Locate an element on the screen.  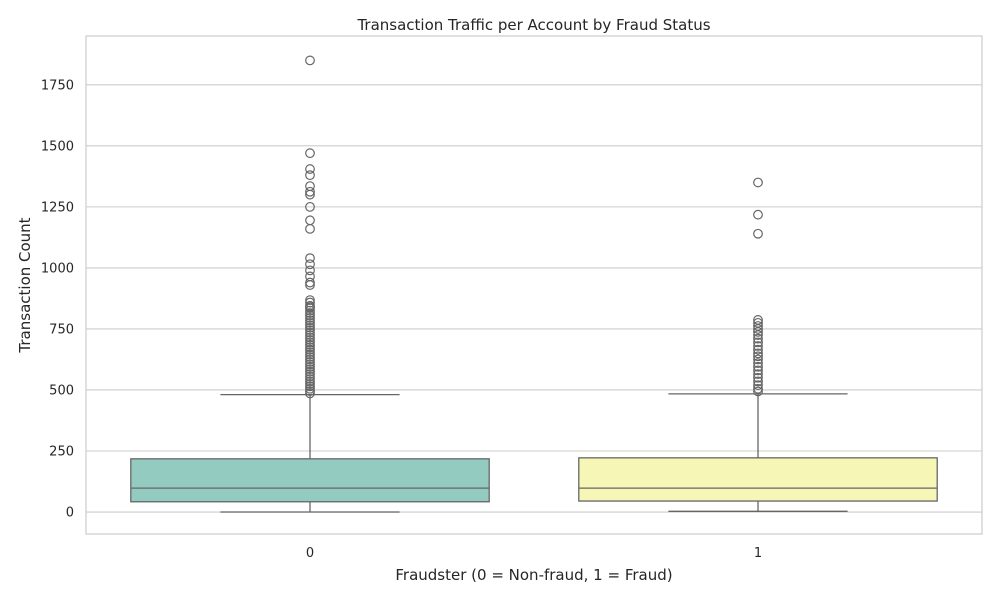
y-tick-label: 1000 is located at coordinates (57, 268).